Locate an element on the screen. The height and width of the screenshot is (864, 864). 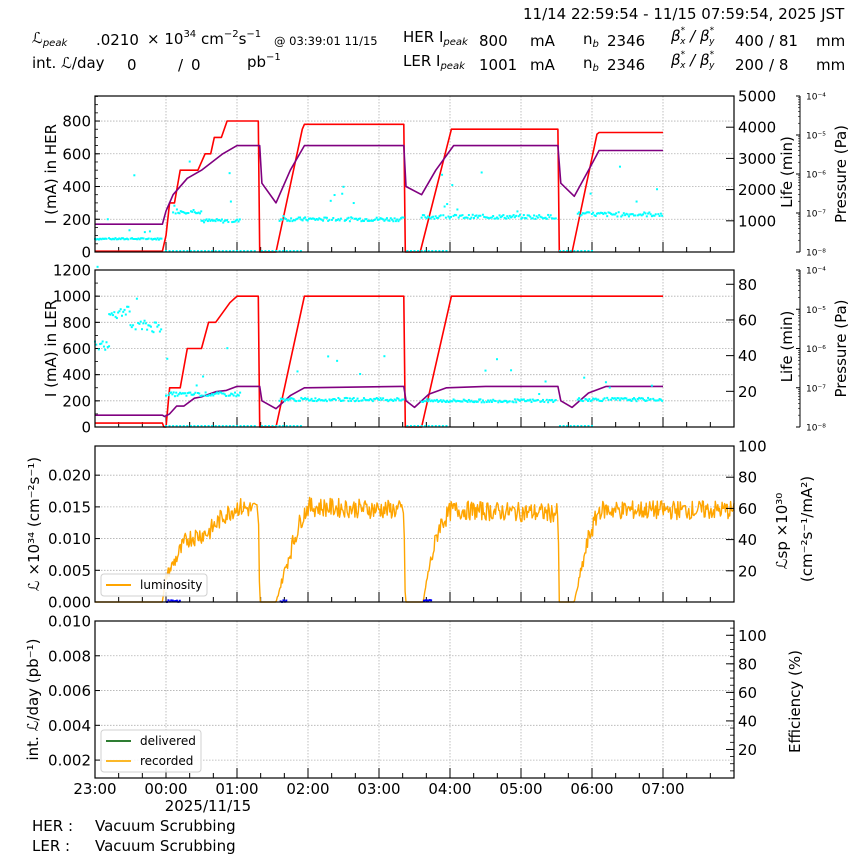
ler-nb-label: nb is located at coordinates (591, 64).